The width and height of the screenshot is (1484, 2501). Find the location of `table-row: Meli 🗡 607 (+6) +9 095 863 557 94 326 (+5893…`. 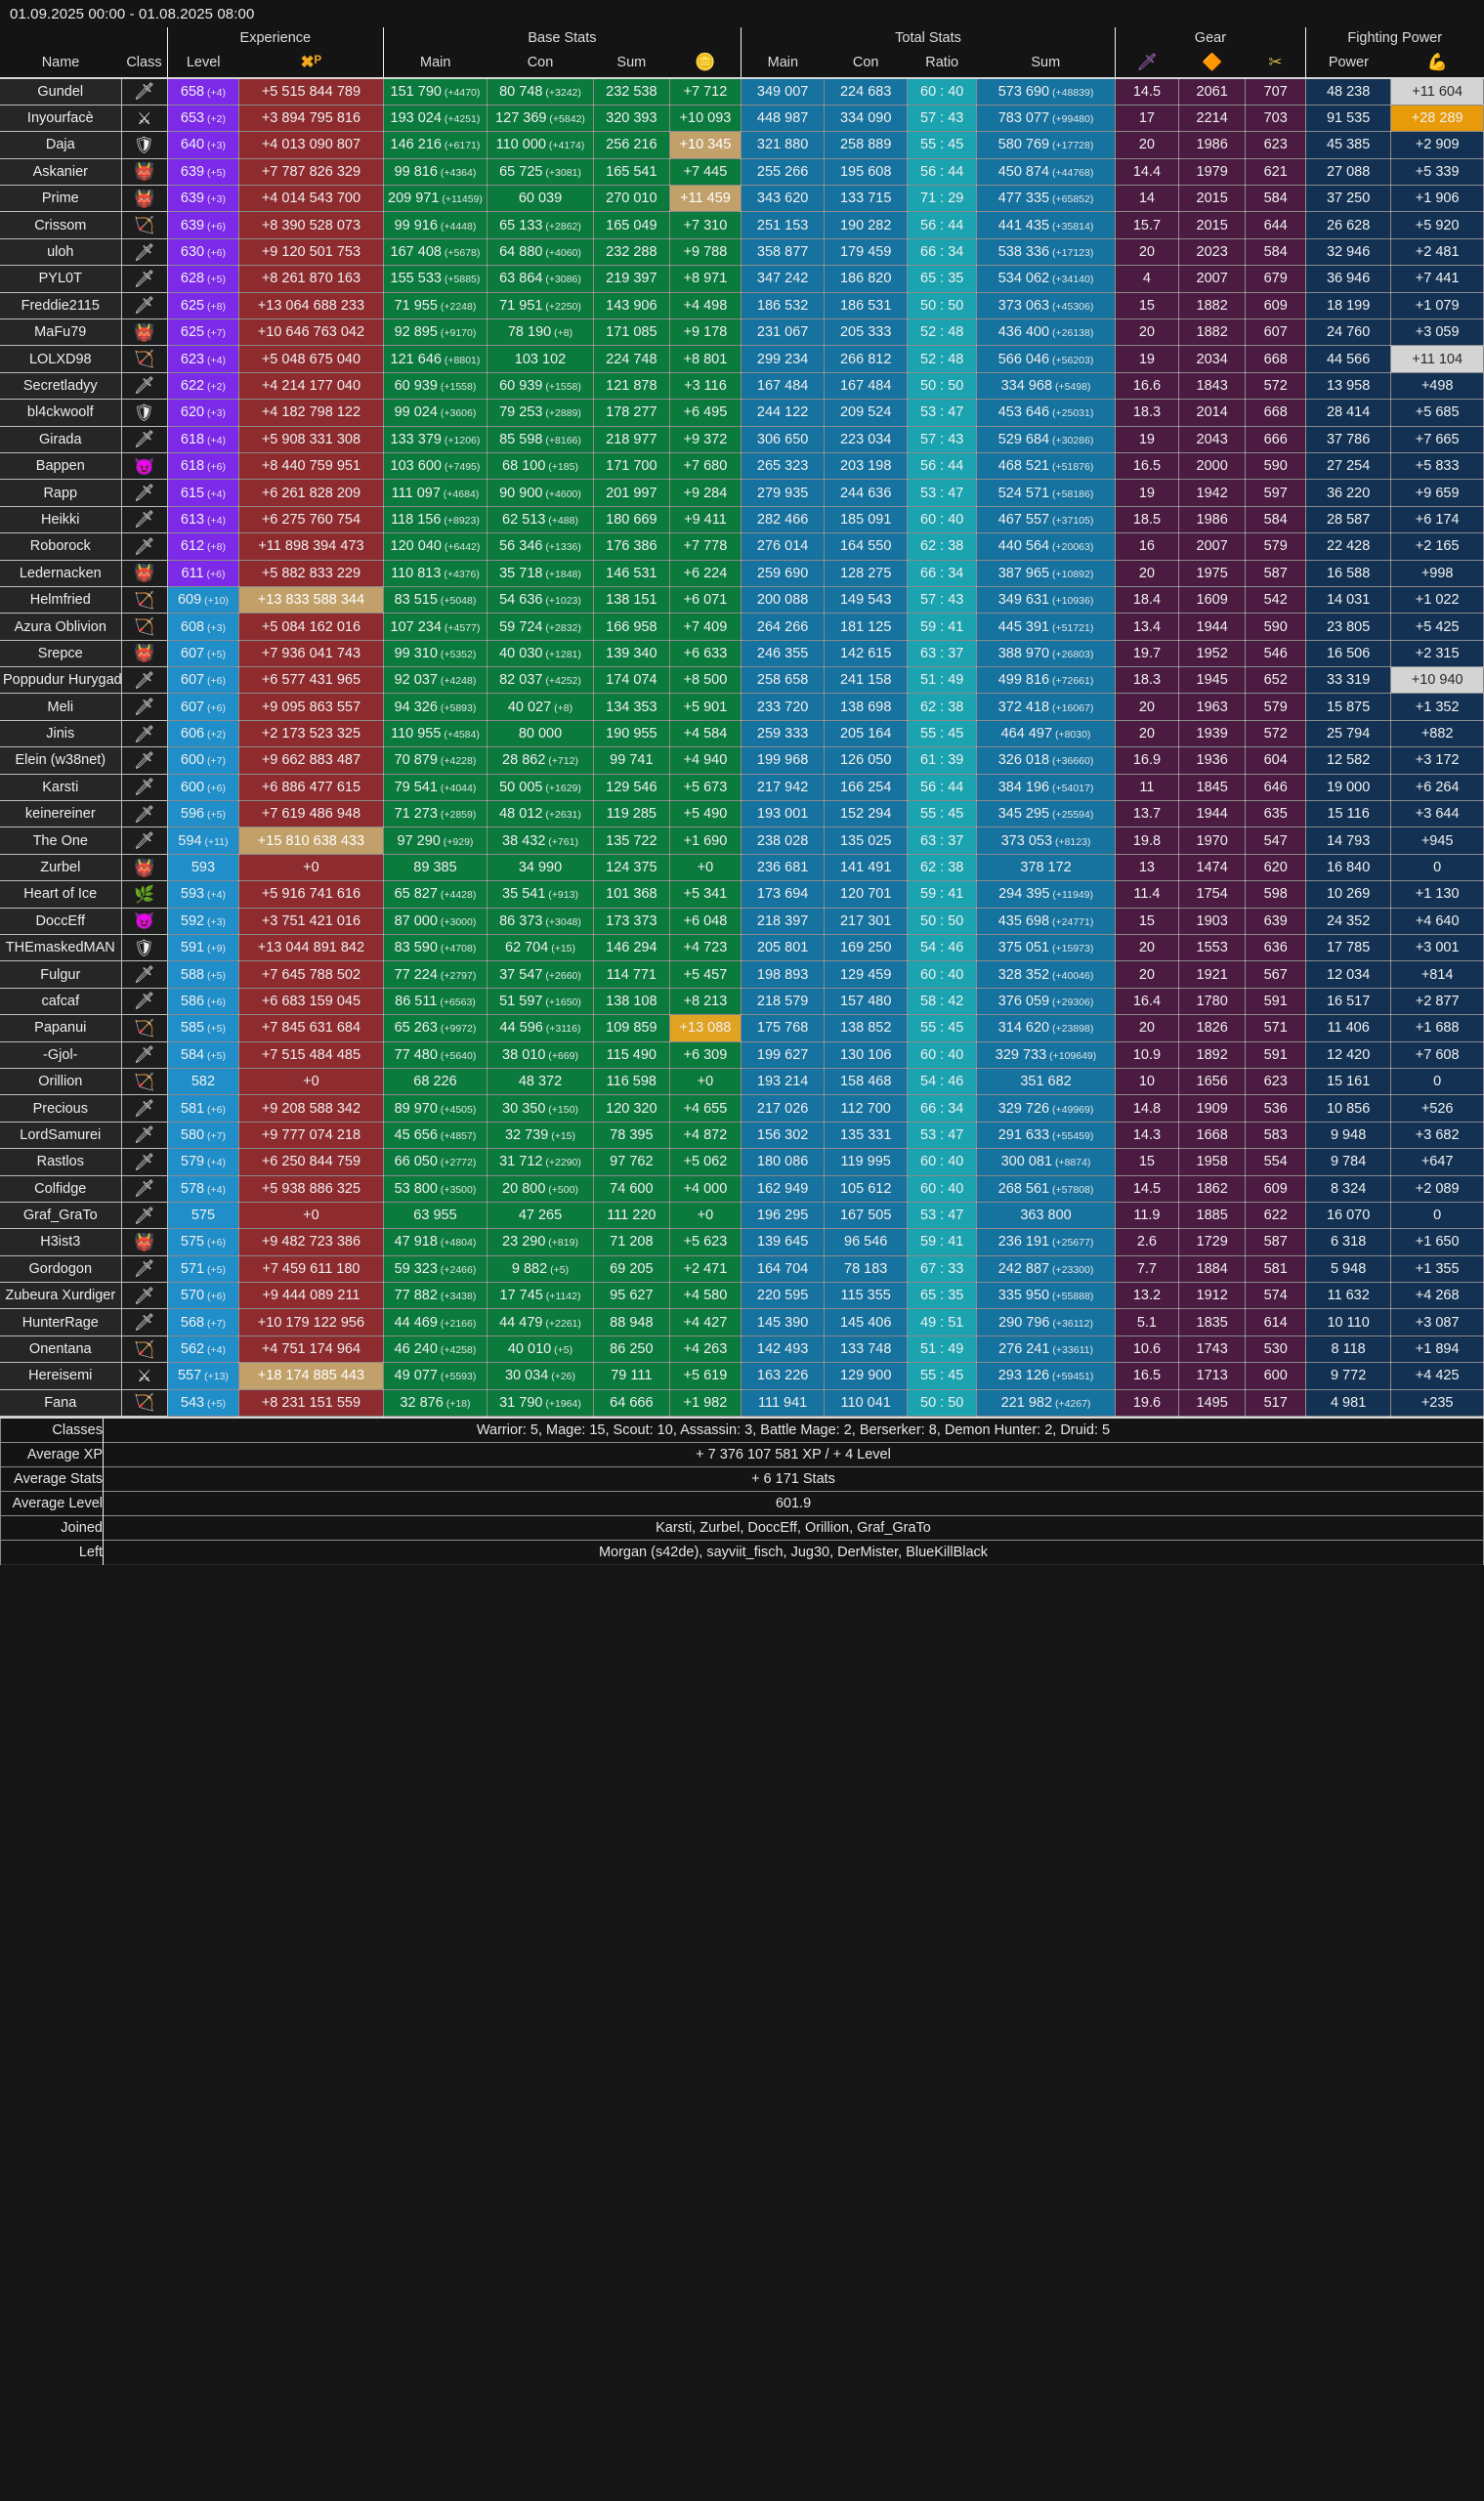

table-row: Meli 🗡 607 (+6) +9 095 863 557 94 326 (+5893… is located at coordinates (742, 707).